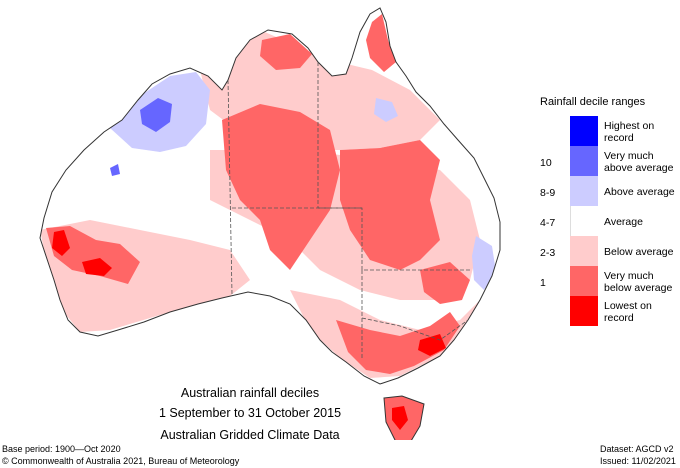 This screenshot has height=468, width=680. Describe the element at coordinates (390, 205) in the screenshot. I see `region-very-much-below-queensland` at that location.